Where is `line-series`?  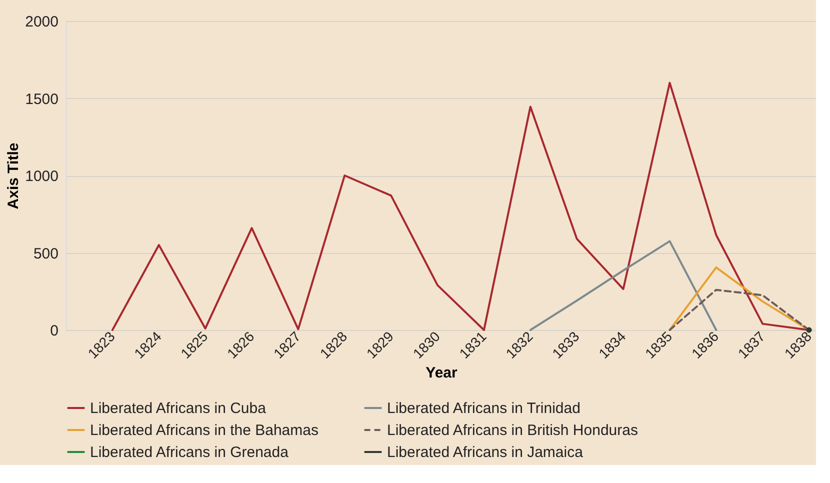
line-series is located at coordinates (623, 285).